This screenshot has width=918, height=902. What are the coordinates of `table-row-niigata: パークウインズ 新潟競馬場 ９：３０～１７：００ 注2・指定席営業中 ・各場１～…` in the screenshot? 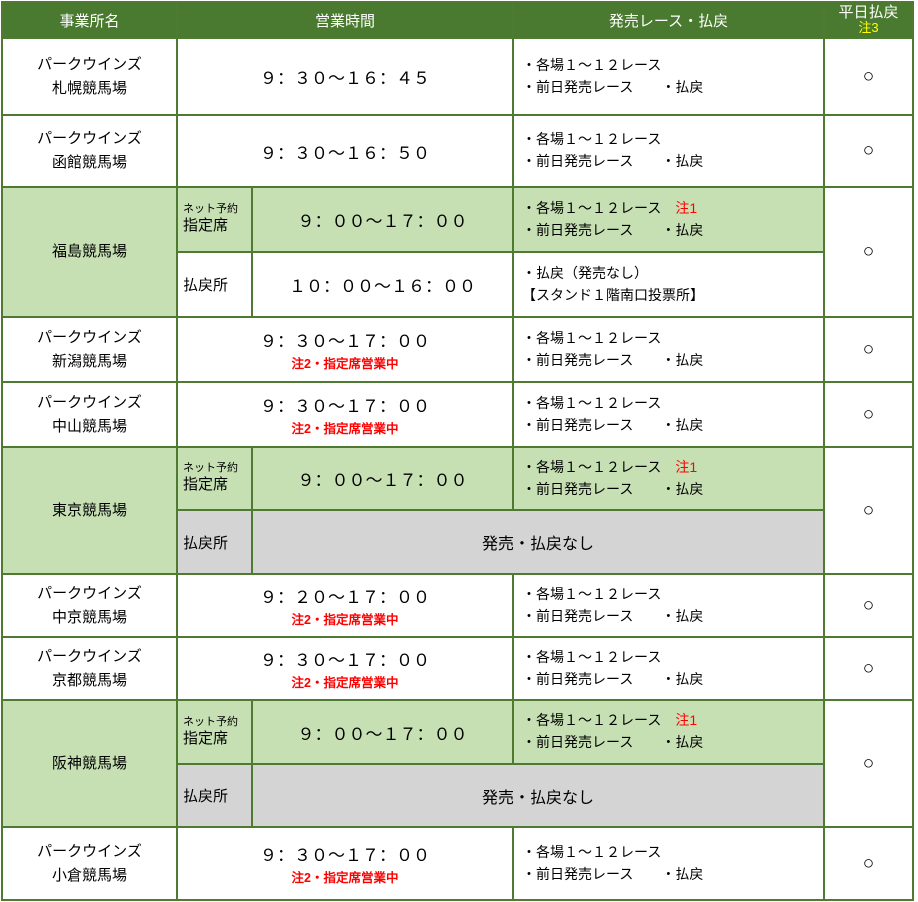 It's located at (458, 349).